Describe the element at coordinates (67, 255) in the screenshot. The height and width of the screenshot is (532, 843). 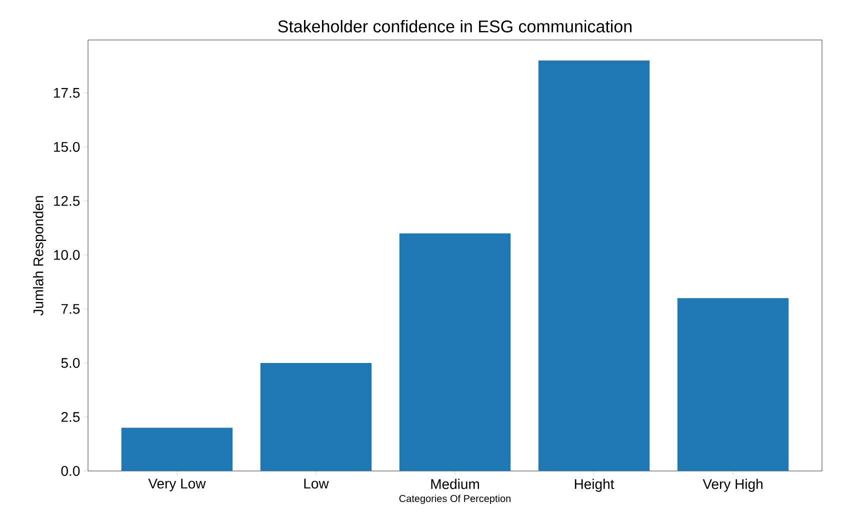
I see `y-tick-label: 10.0` at that location.